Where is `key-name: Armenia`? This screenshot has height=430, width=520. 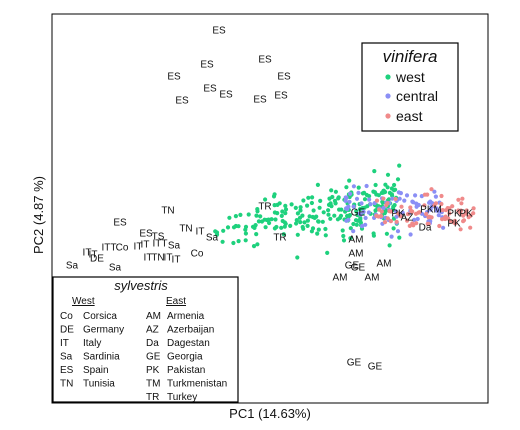 key-name: Armenia is located at coordinates (186, 316).